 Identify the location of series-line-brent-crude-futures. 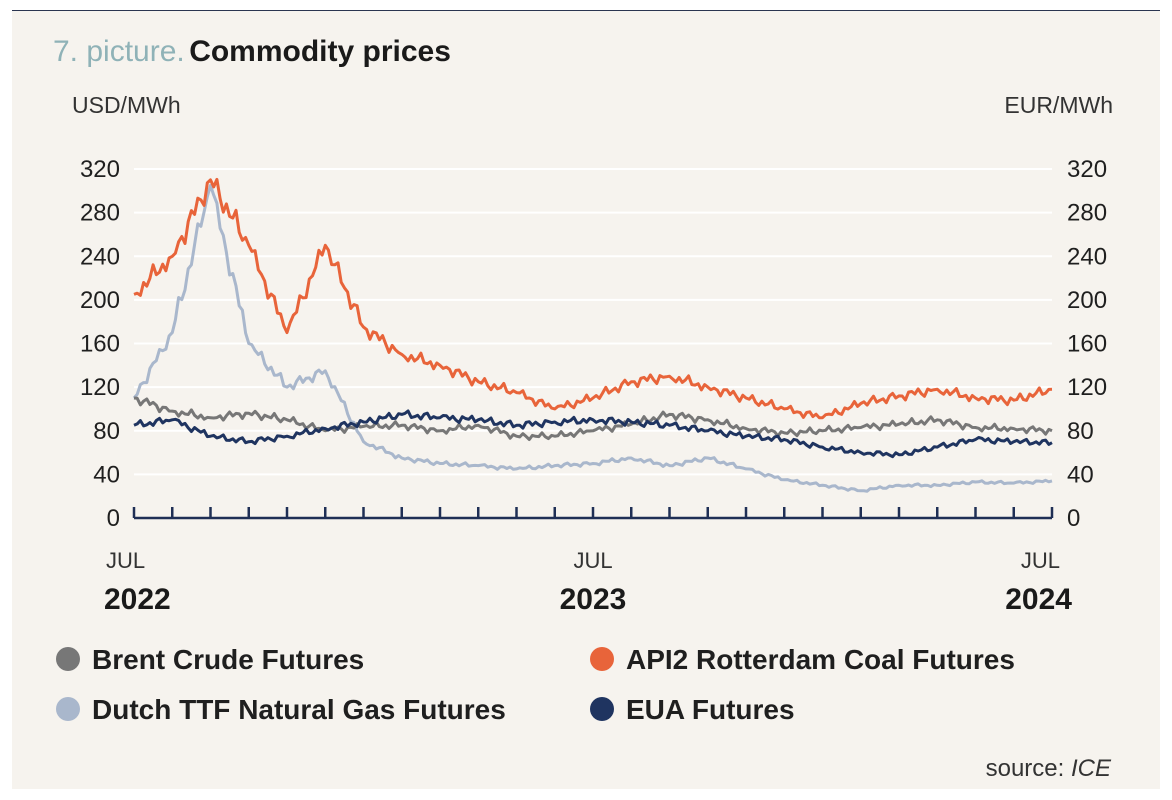
(593, 418).